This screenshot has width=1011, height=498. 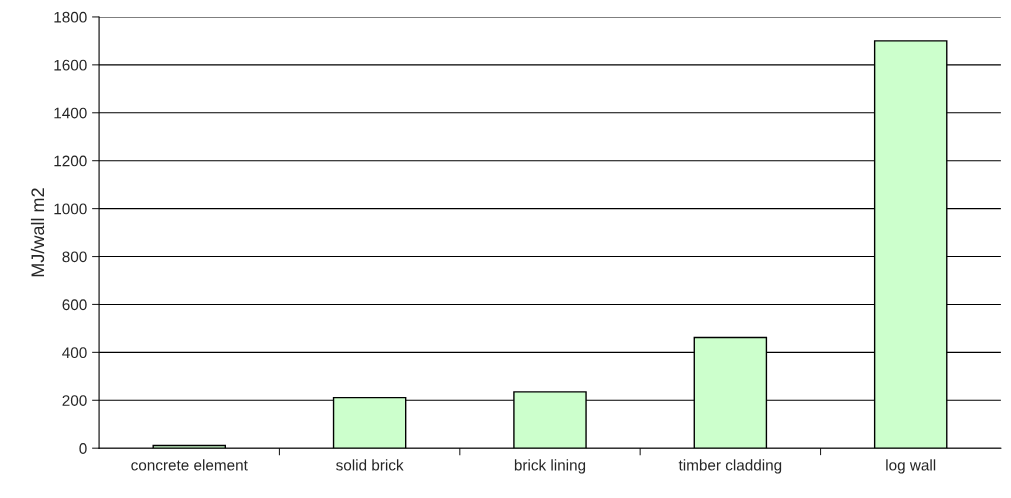 What do you see at coordinates (370, 465) in the screenshot?
I see `x-tick-label: solid brick` at bounding box center [370, 465].